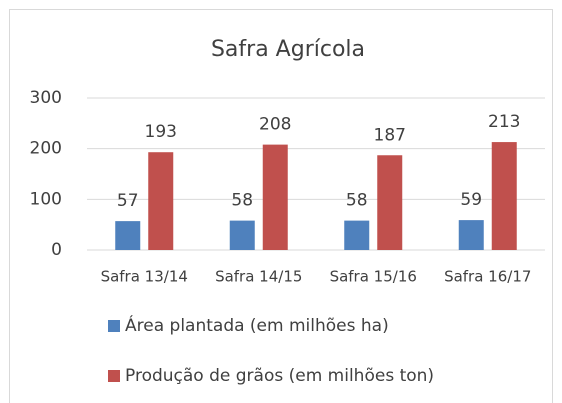  What do you see at coordinates (46, 149) in the screenshot?
I see `y-tick-label: 200` at bounding box center [46, 149].